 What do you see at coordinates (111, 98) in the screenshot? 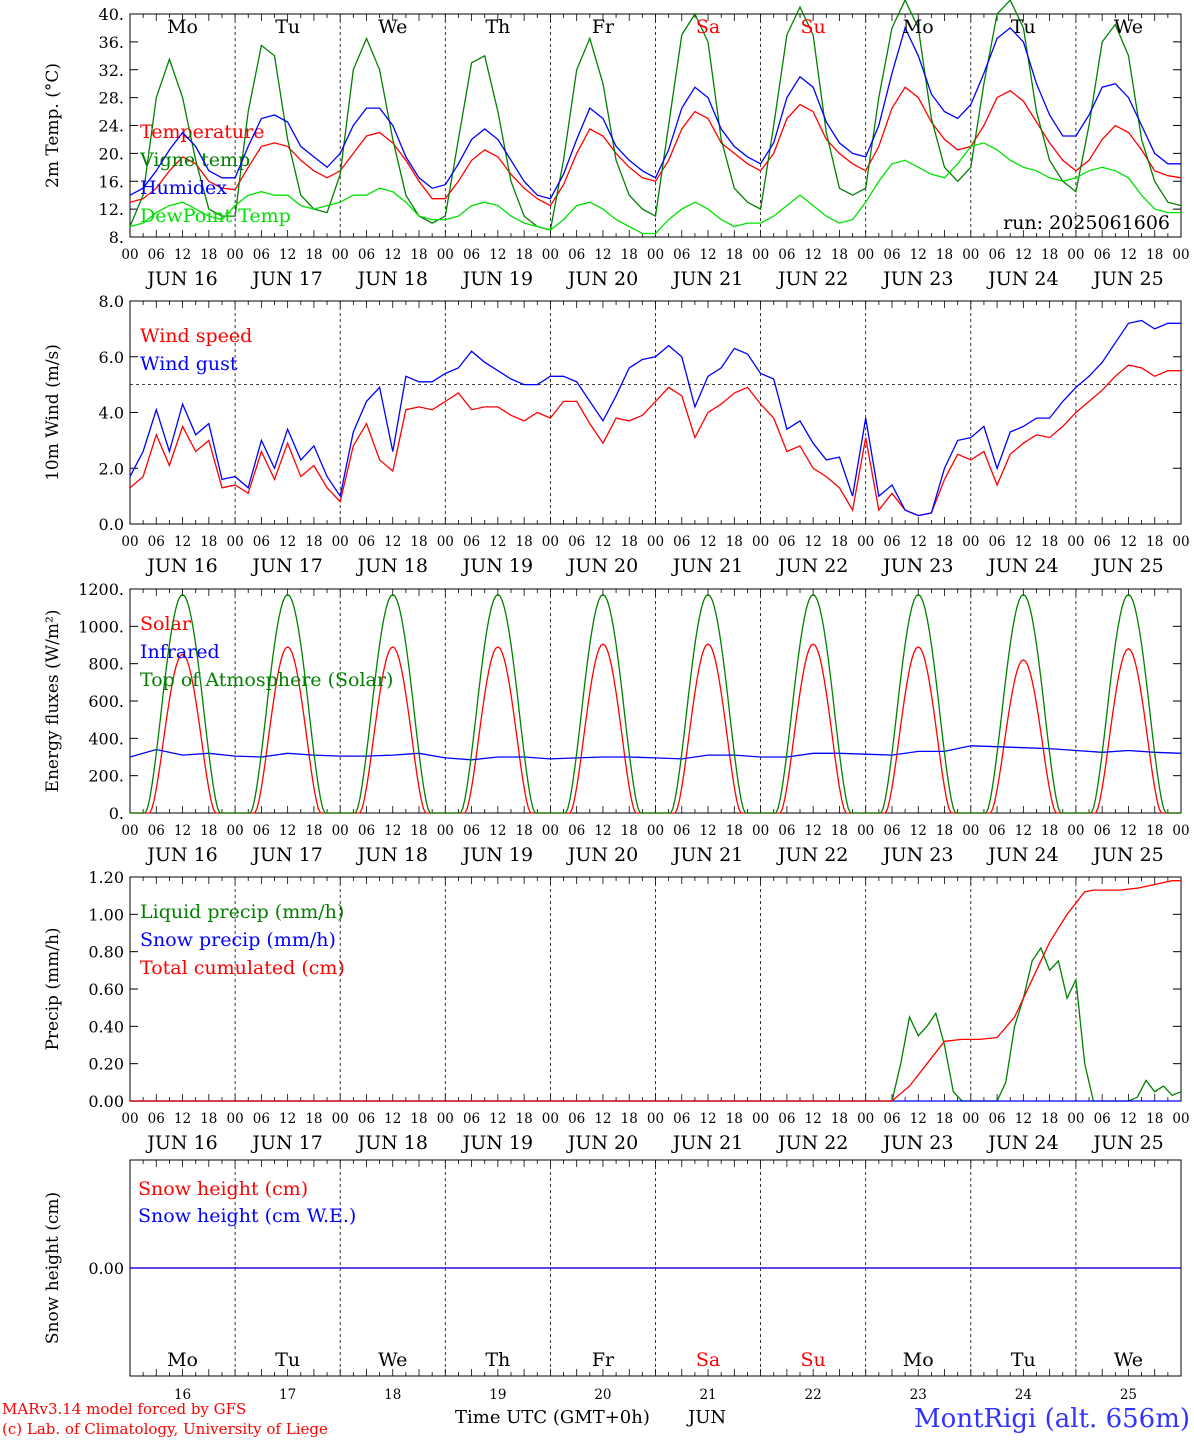
I see `y-tick-label: 28.` at bounding box center [111, 98].